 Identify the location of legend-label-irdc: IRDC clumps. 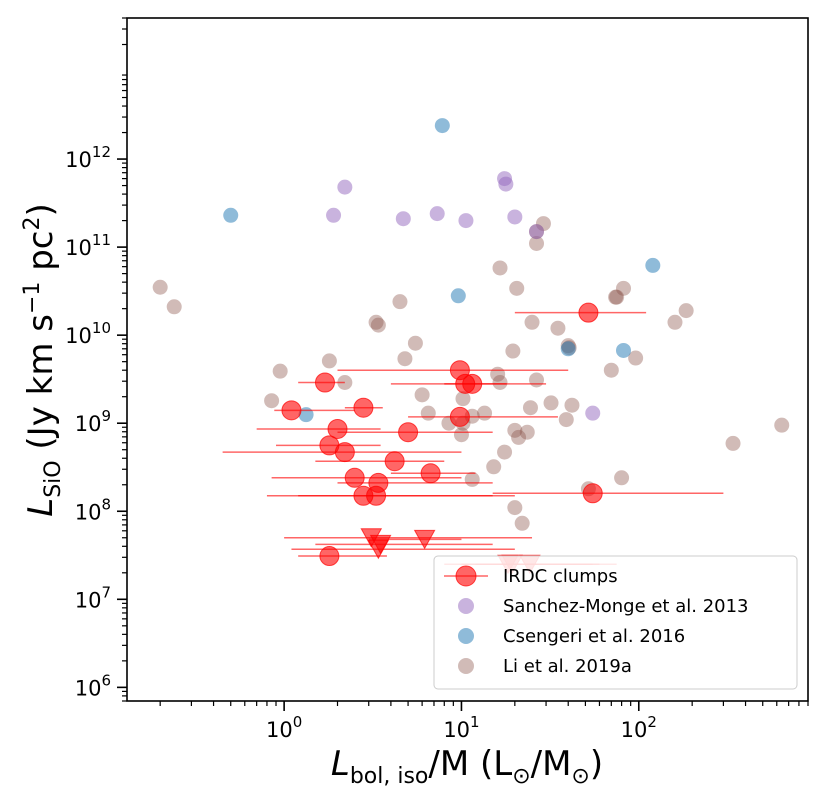
(560, 576).